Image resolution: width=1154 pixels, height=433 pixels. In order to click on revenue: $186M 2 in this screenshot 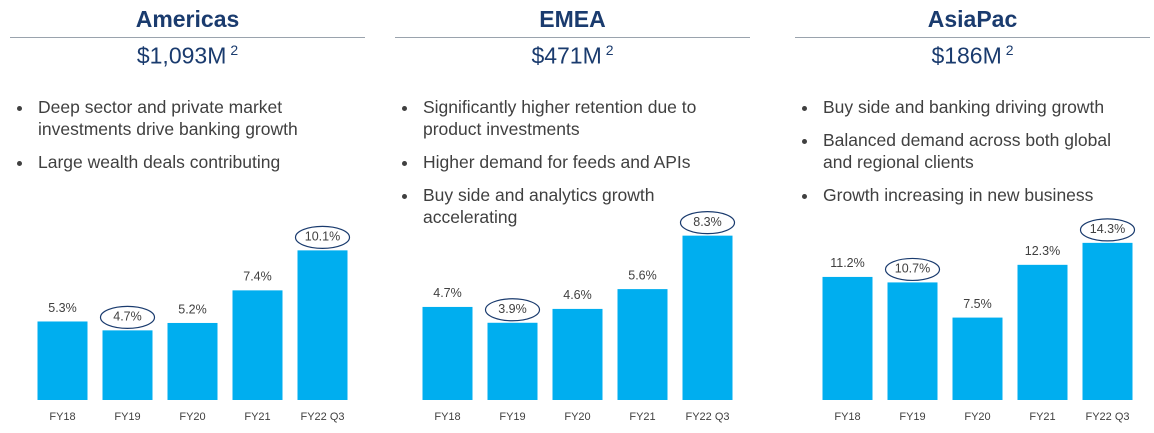, I will do `click(972, 56)`.